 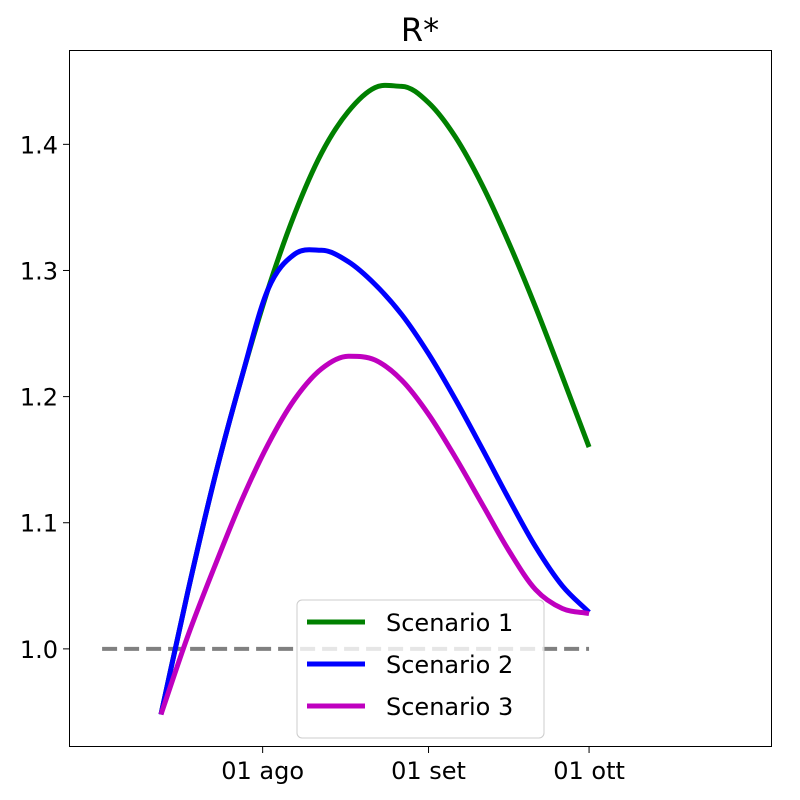 What do you see at coordinates (428, 771) in the screenshot?
I see `x-tick-label: 01 set` at bounding box center [428, 771].